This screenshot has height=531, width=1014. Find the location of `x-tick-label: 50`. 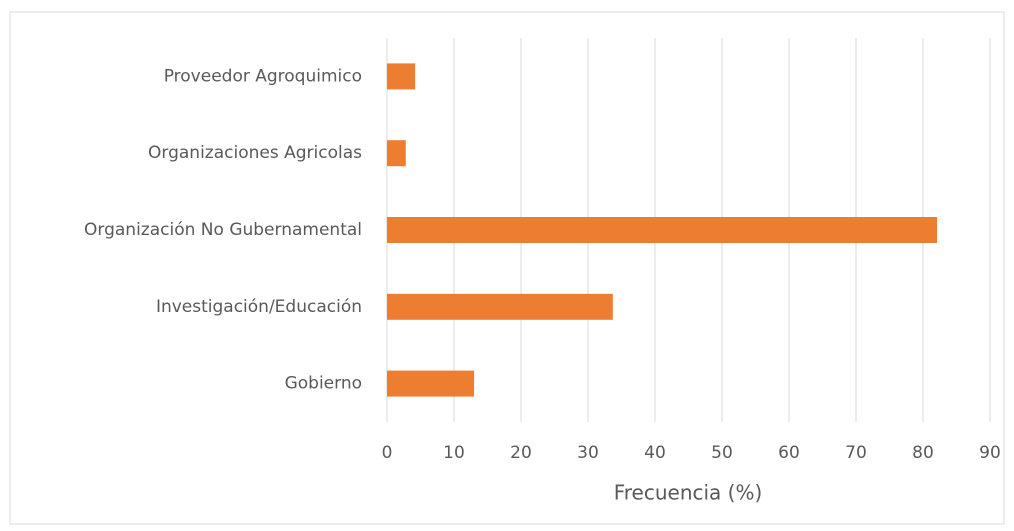

x-tick-label: 50 is located at coordinates (722, 453).